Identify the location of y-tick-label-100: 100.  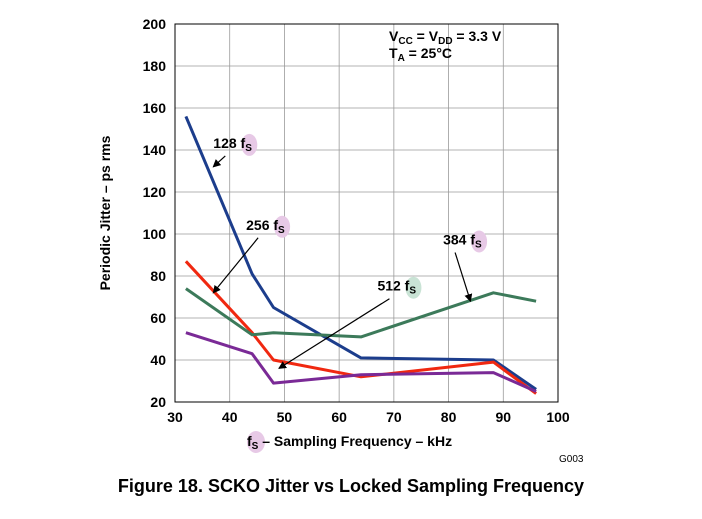
(155, 234).